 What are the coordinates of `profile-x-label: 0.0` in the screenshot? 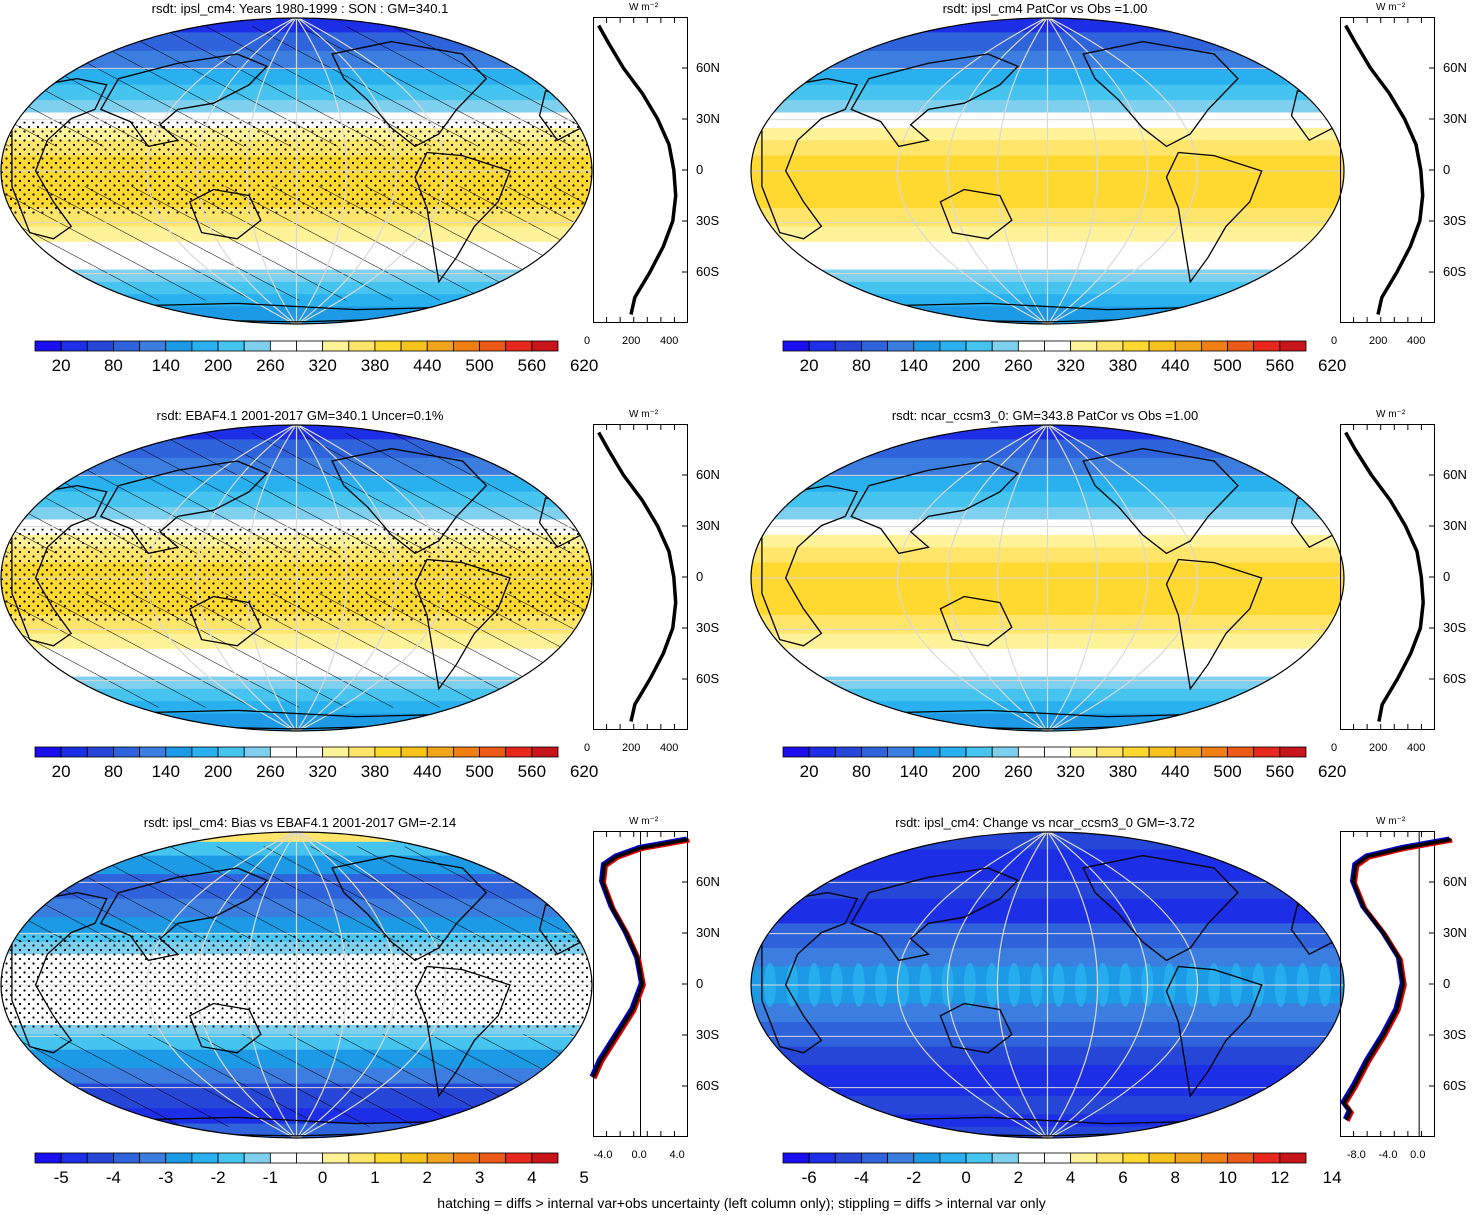 It's located at (639, 1155).